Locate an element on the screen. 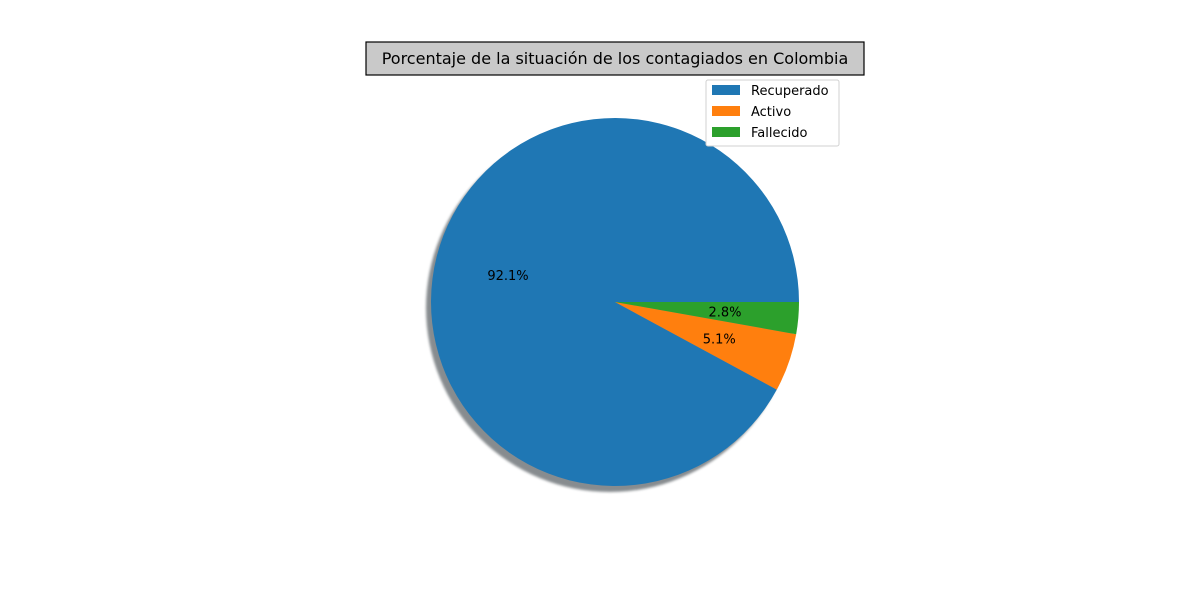 Image resolution: width=1200 pixels, height=604 pixels. legend-label-fallecido: Fallecido is located at coordinates (779, 133).